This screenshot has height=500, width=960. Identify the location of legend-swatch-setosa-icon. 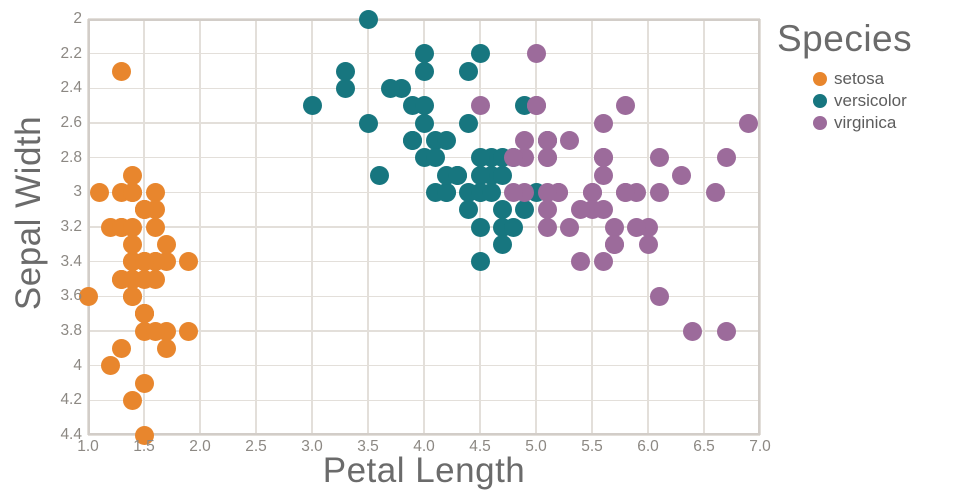
(820, 79).